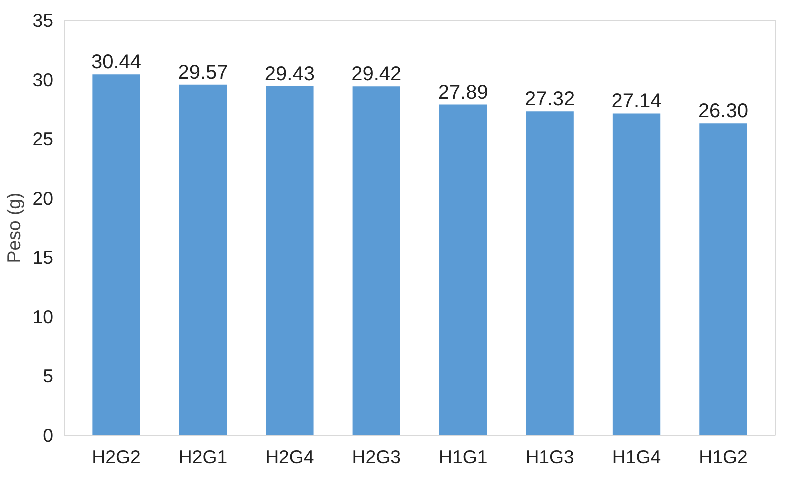  I want to click on data-label: 29.57, so click(203, 73).